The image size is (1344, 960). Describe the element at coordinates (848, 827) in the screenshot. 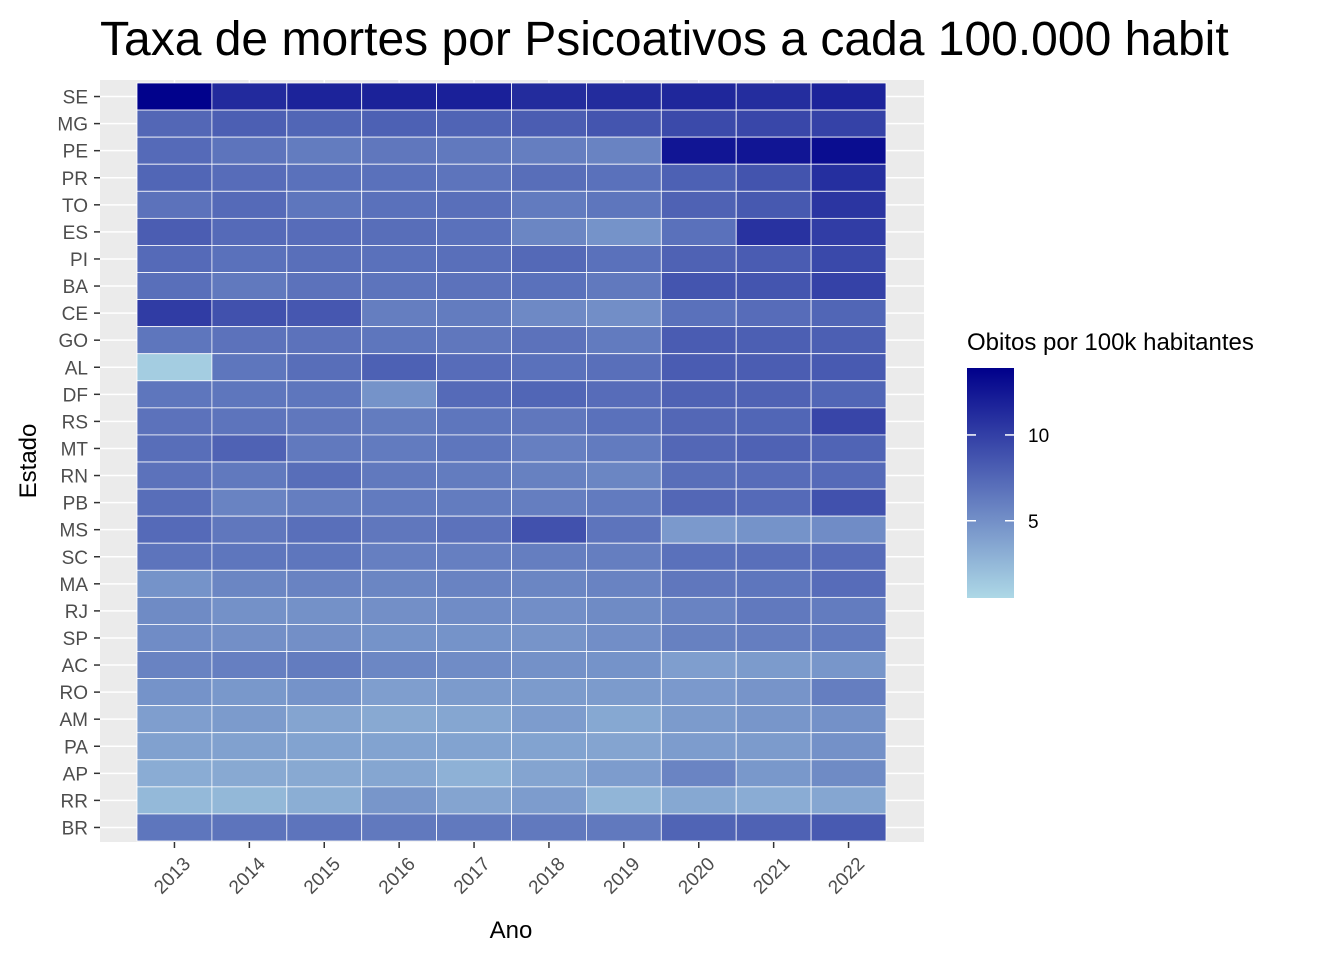

I see `heatmap-cell-br-2022` at that location.